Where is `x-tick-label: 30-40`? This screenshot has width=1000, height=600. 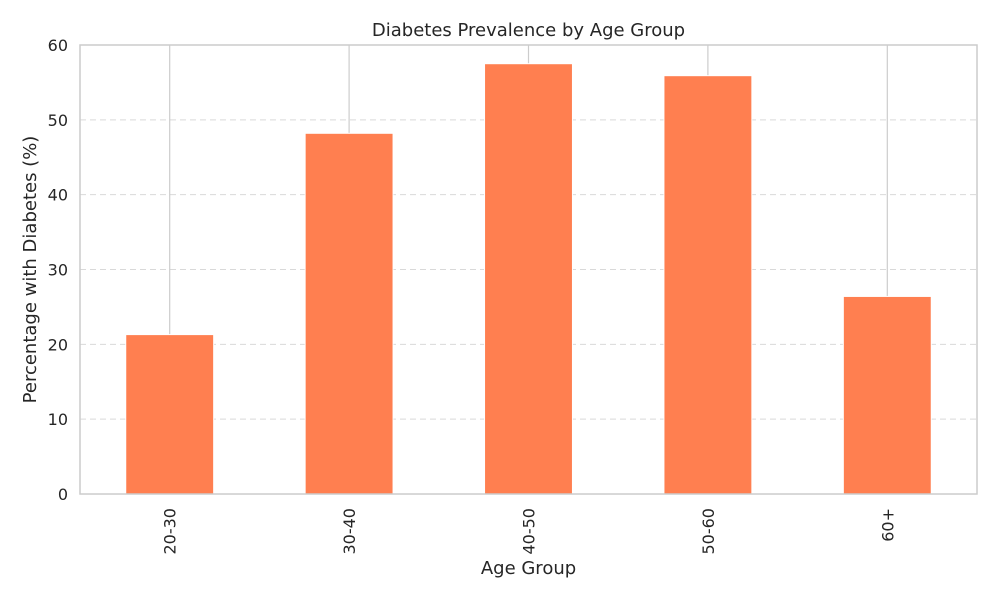 x-tick-label: 30-40 is located at coordinates (349, 531).